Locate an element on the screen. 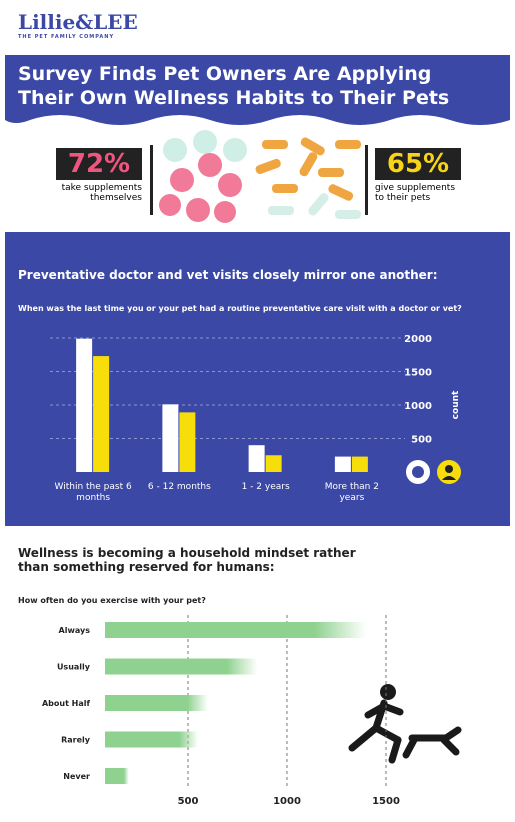 The width and height of the screenshot is (515, 822). y-tick-label: 1500 is located at coordinates (418, 373).